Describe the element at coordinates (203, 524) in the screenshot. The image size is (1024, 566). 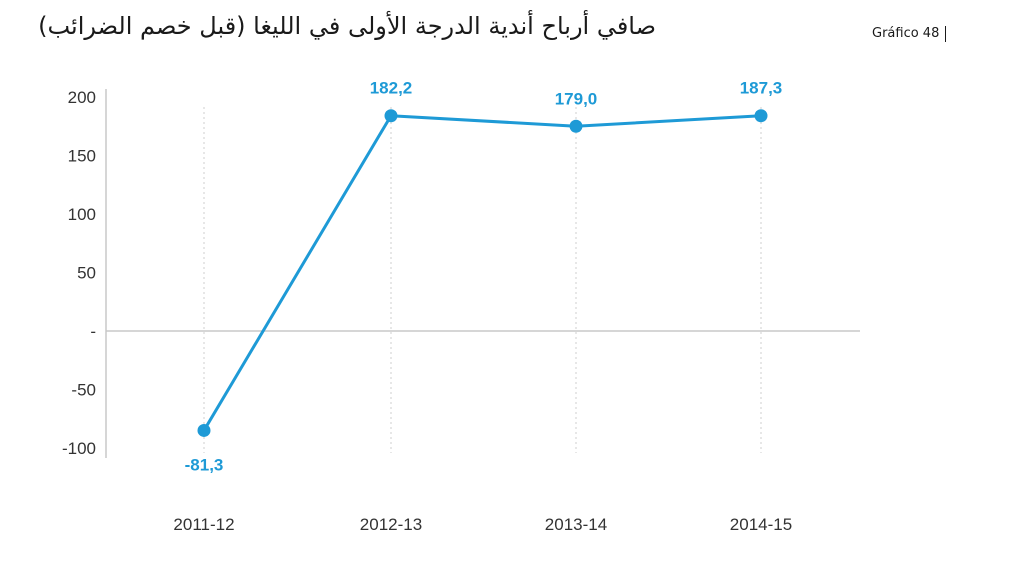
I see `x-tick-label: 2011-12` at that location.